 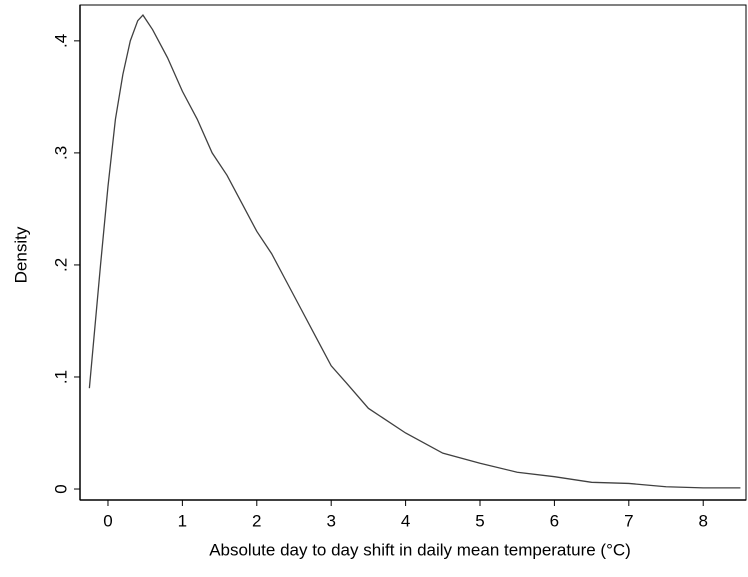 I want to click on x-tick-label: 0, so click(x=107, y=520).